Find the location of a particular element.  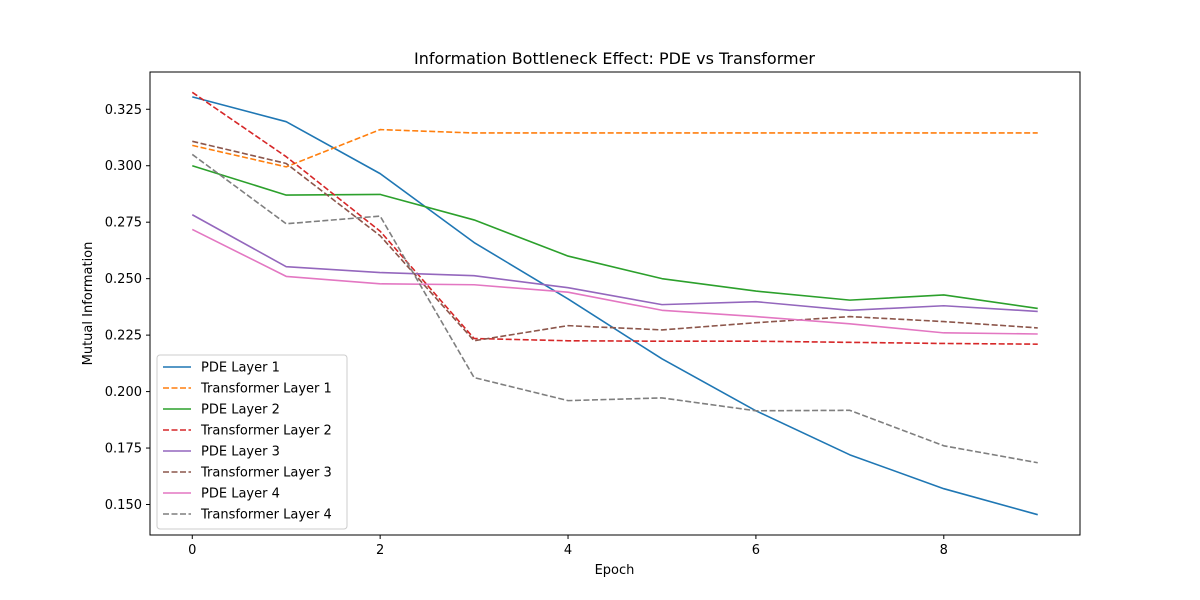

legend-label: Transformer Layer 3 is located at coordinates (266, 473).